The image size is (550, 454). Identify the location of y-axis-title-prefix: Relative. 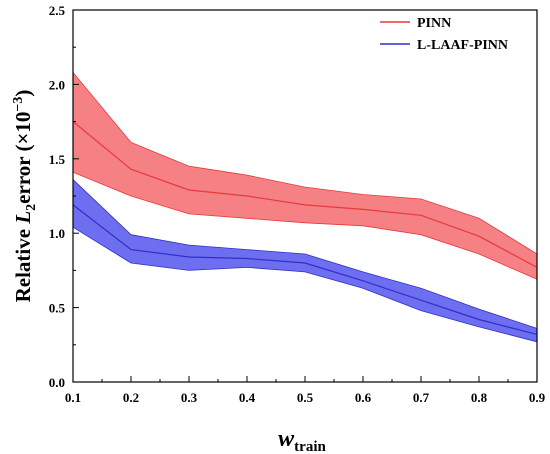
(23, 263).